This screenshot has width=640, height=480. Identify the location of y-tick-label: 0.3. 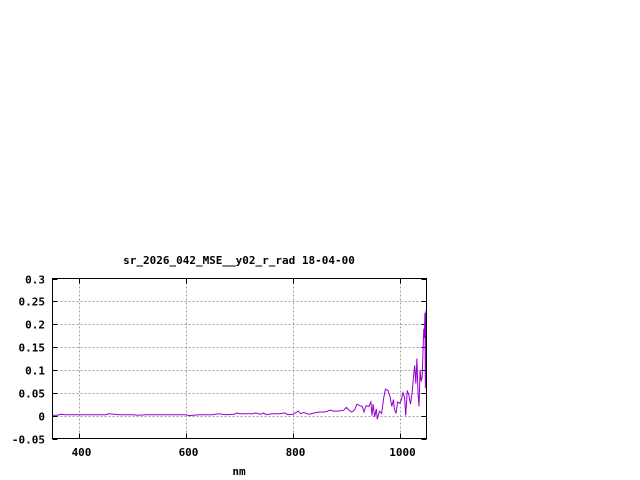
(35, 280).